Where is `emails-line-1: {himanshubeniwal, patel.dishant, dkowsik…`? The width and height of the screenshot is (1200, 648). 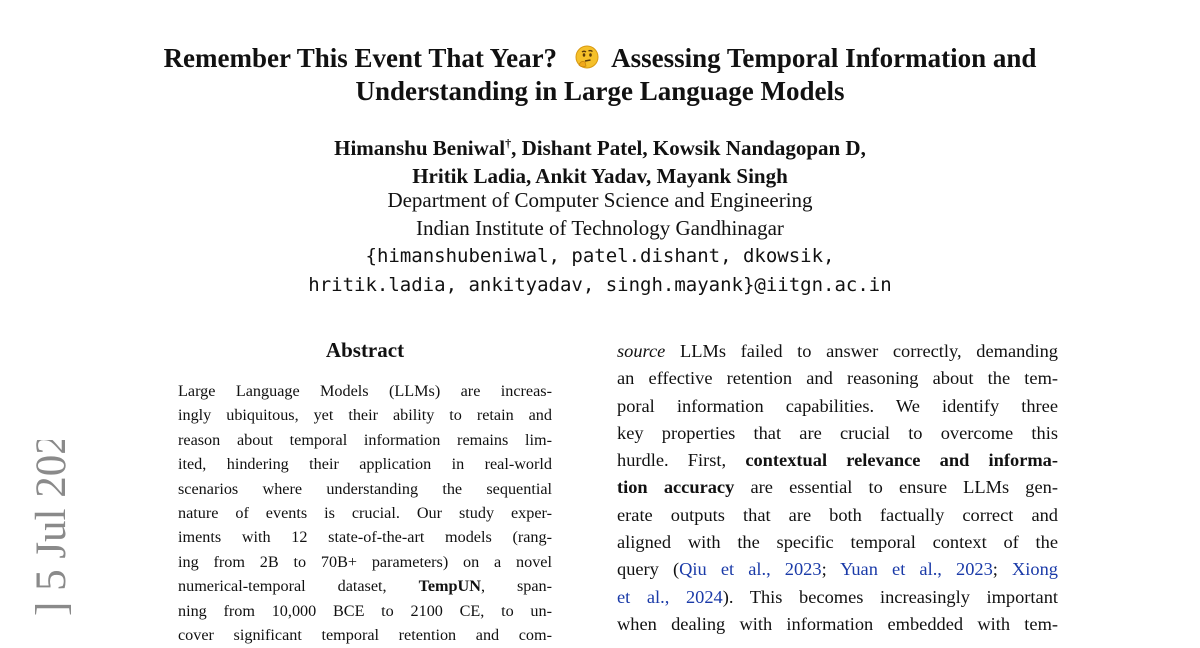
emails-line-1: {himanshubeniwal, patel.dishant, dkowsik… is located at coordinates (600, 256).